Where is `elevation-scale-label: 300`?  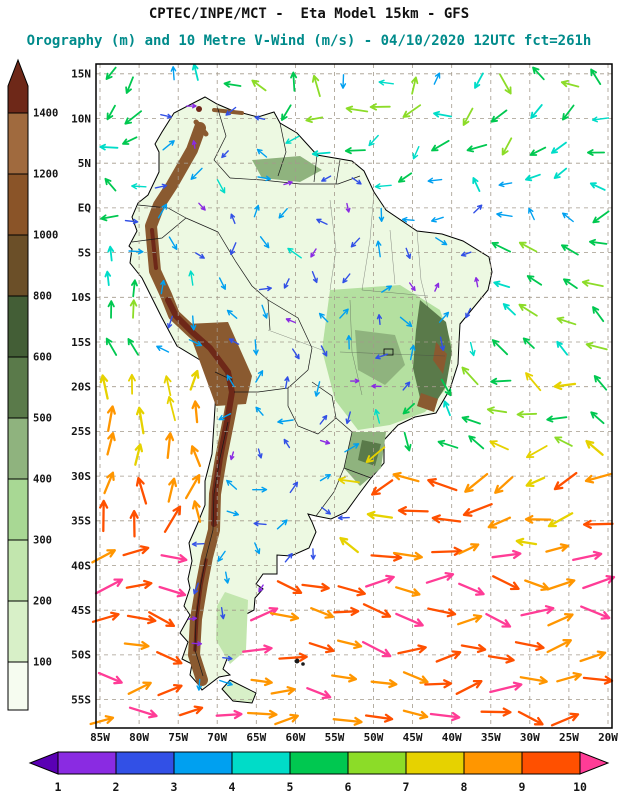
elevation-scale-label: 300 is located at coordinates (42, 541).